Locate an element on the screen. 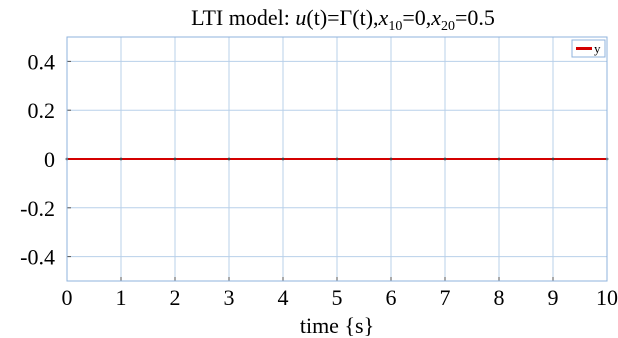 Image resolution: width=618 pixels, height=338 pixels. title-eq1: =Γ is located at coordinates (339, 17).